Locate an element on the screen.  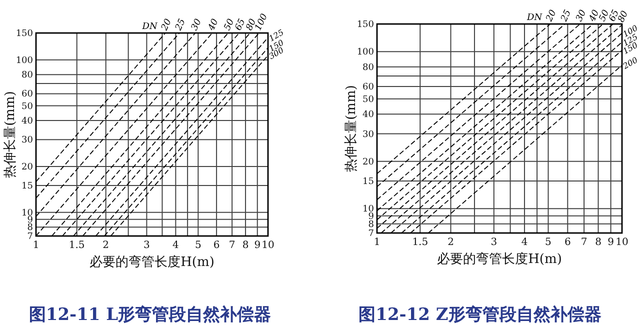
text: 图12-12 Z形弯管段自然补偿器 is located at coordinates (480, 315).